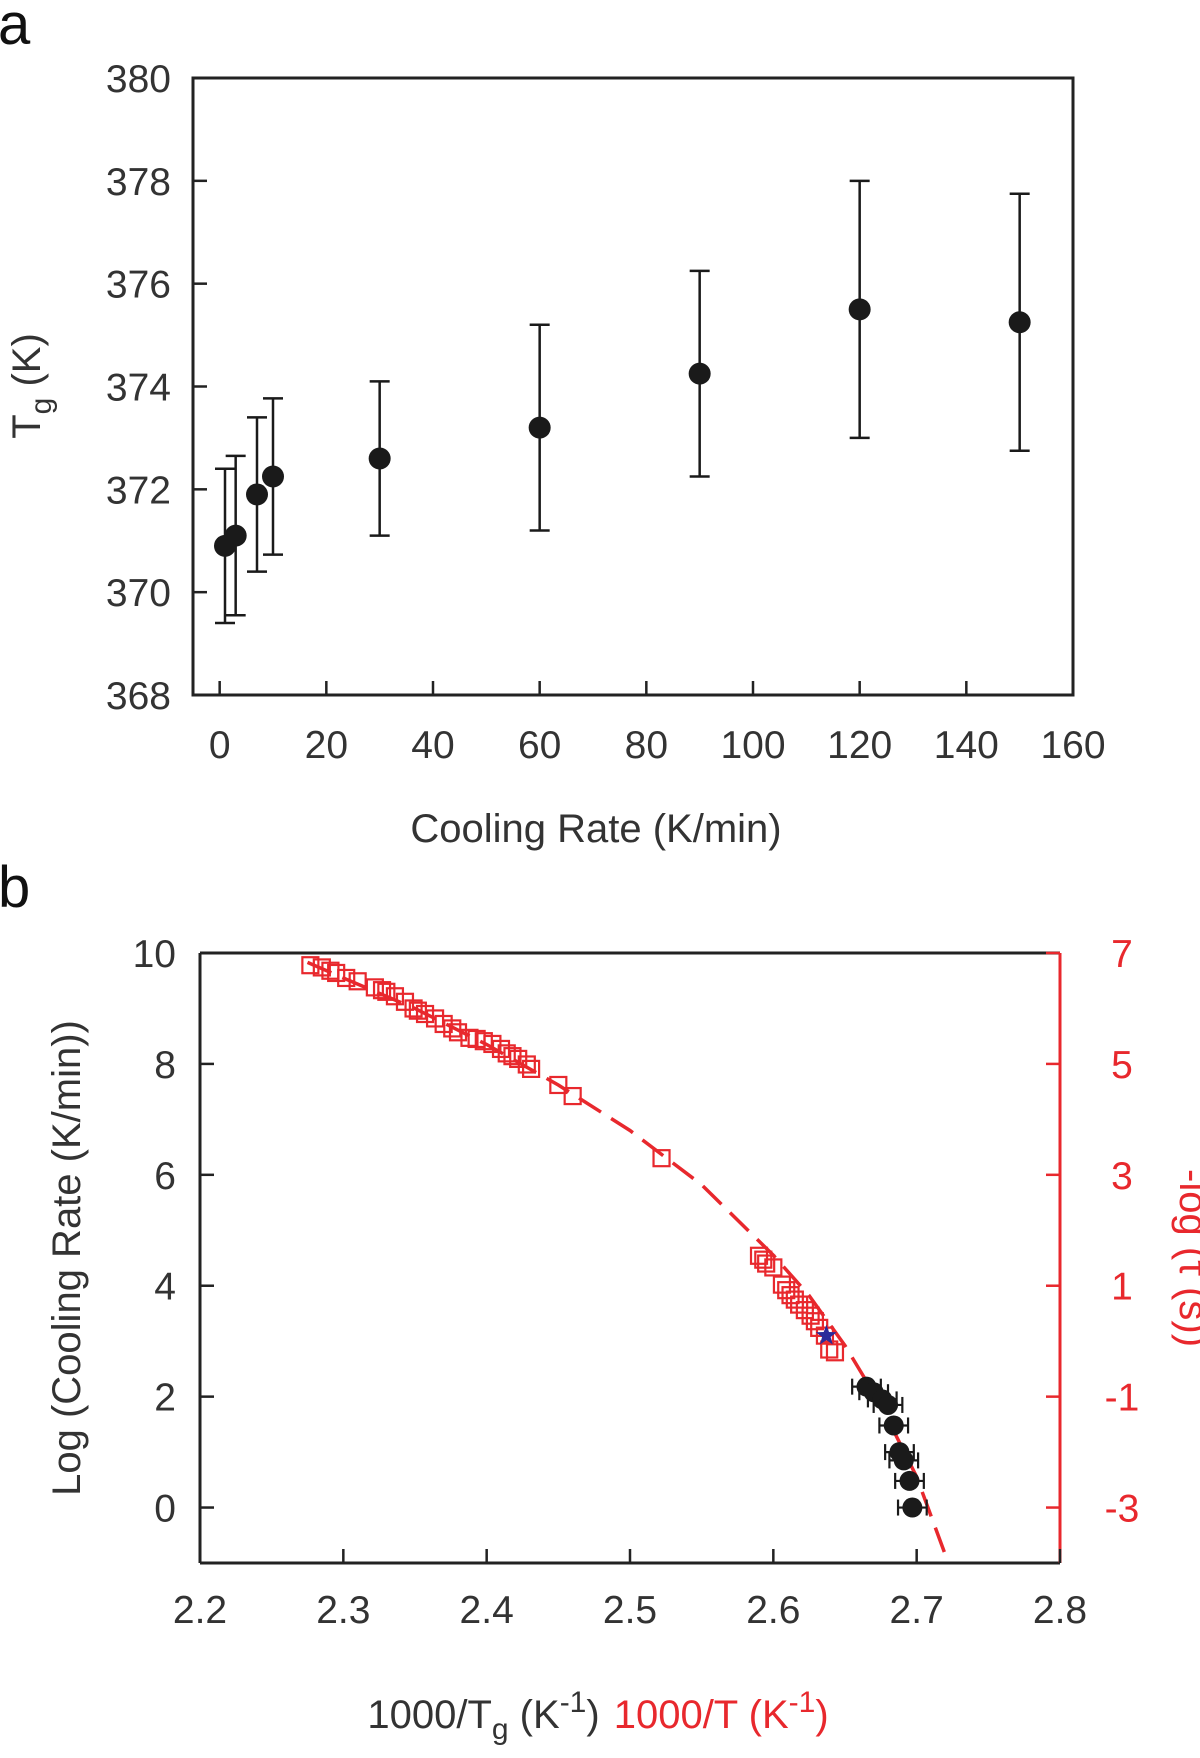  What do you see at coordinates (1122, 954) in the screenshot?
I see `right-y-tick-label: 7` at bounding box center [1122, 954].